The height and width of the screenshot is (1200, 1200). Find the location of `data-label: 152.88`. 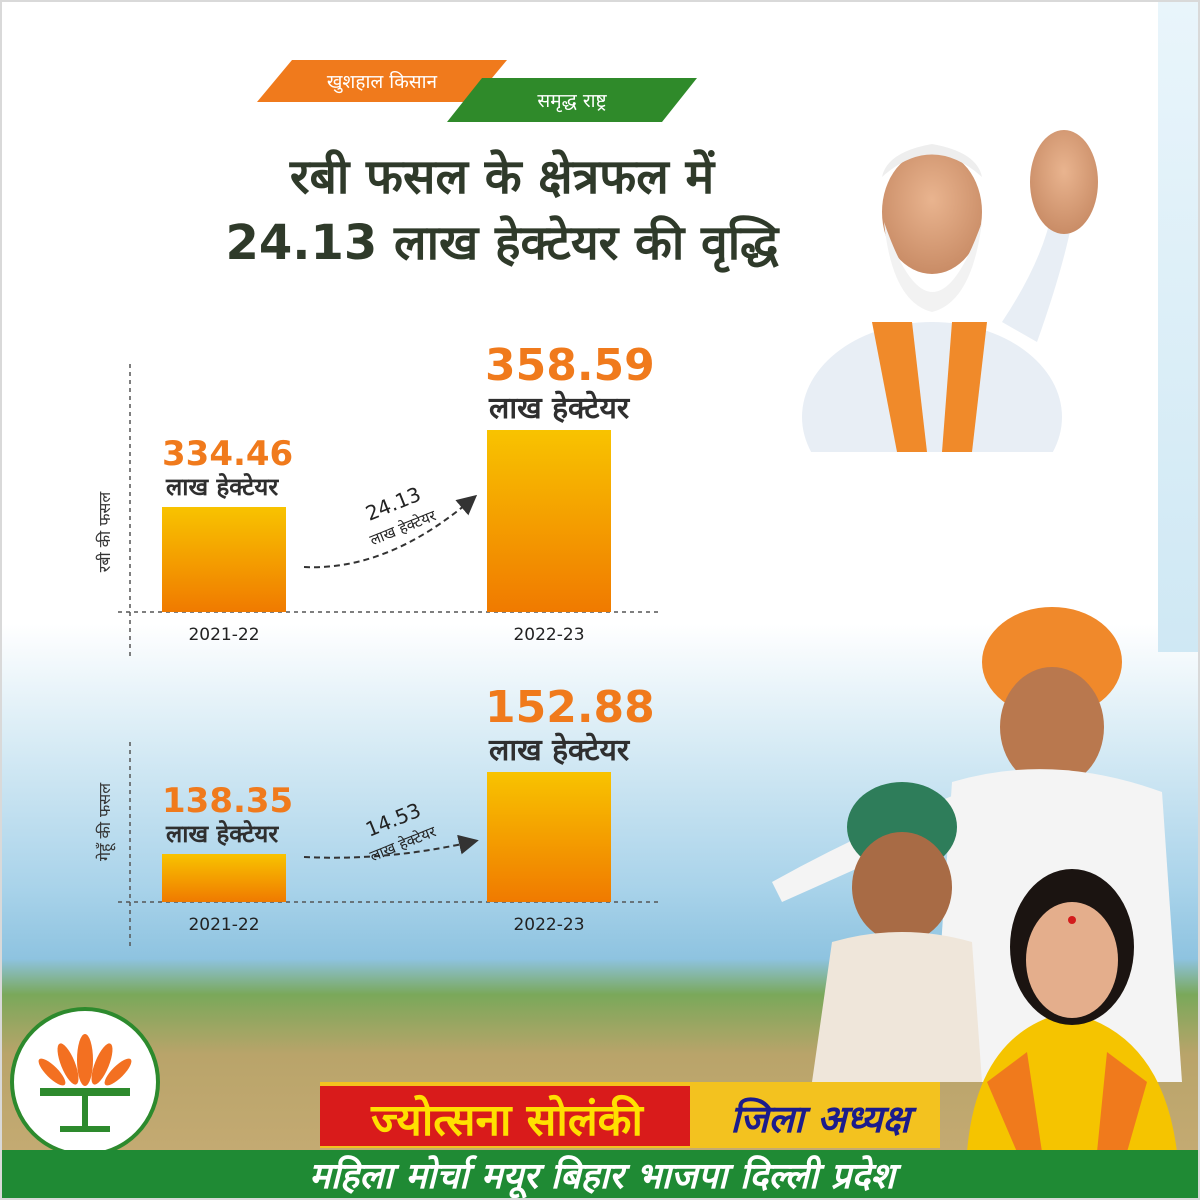

data-label: 152.88 is located at coordinates (570, 707).